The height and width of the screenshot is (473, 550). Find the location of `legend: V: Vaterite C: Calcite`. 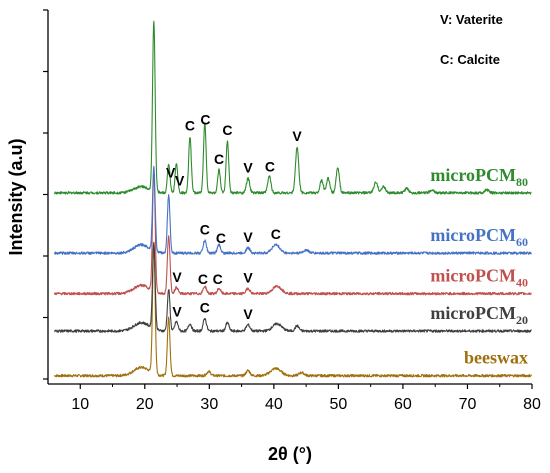

legend: V: Vaterite C: Calcite is located at coordinates (471, 39).